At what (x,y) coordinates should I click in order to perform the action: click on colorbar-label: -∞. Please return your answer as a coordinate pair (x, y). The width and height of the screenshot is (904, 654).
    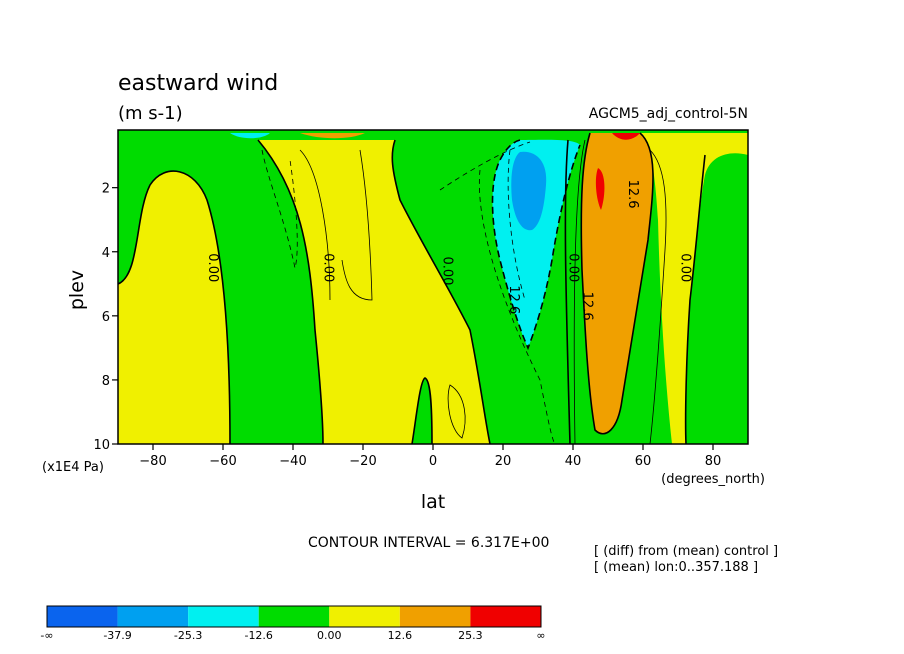
    Looking at the image, I should click on (46, 635).